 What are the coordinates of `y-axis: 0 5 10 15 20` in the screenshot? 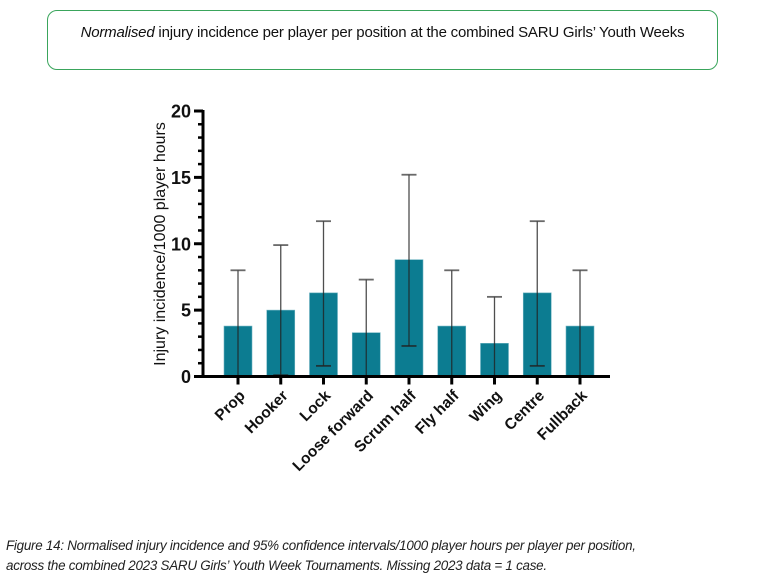 It's located at (188, 244).